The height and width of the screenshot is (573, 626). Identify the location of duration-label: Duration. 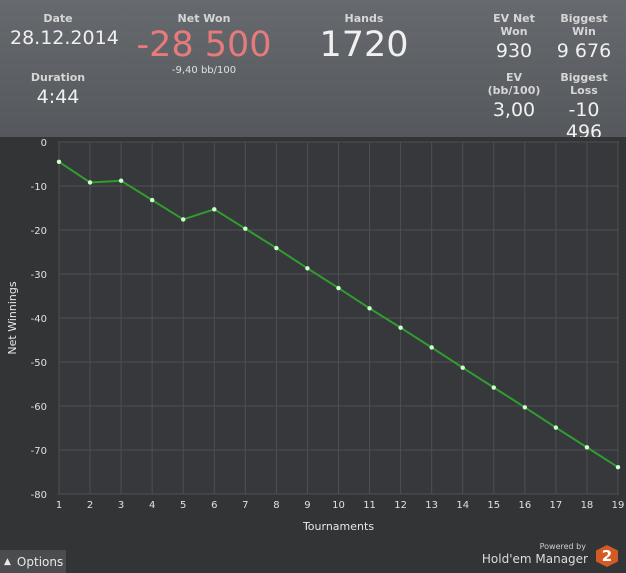
(58, 77).